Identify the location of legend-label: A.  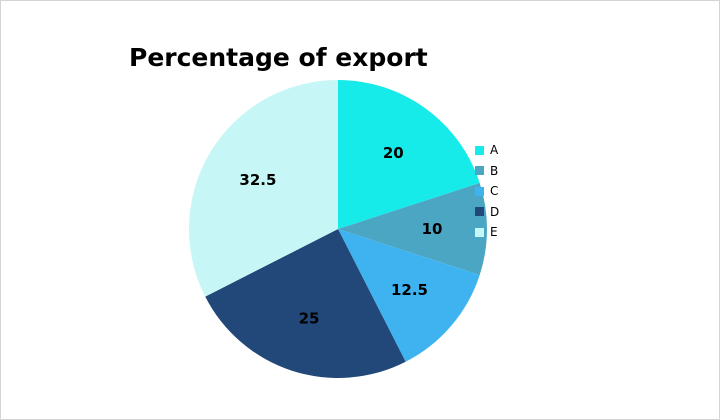
(494, 150).